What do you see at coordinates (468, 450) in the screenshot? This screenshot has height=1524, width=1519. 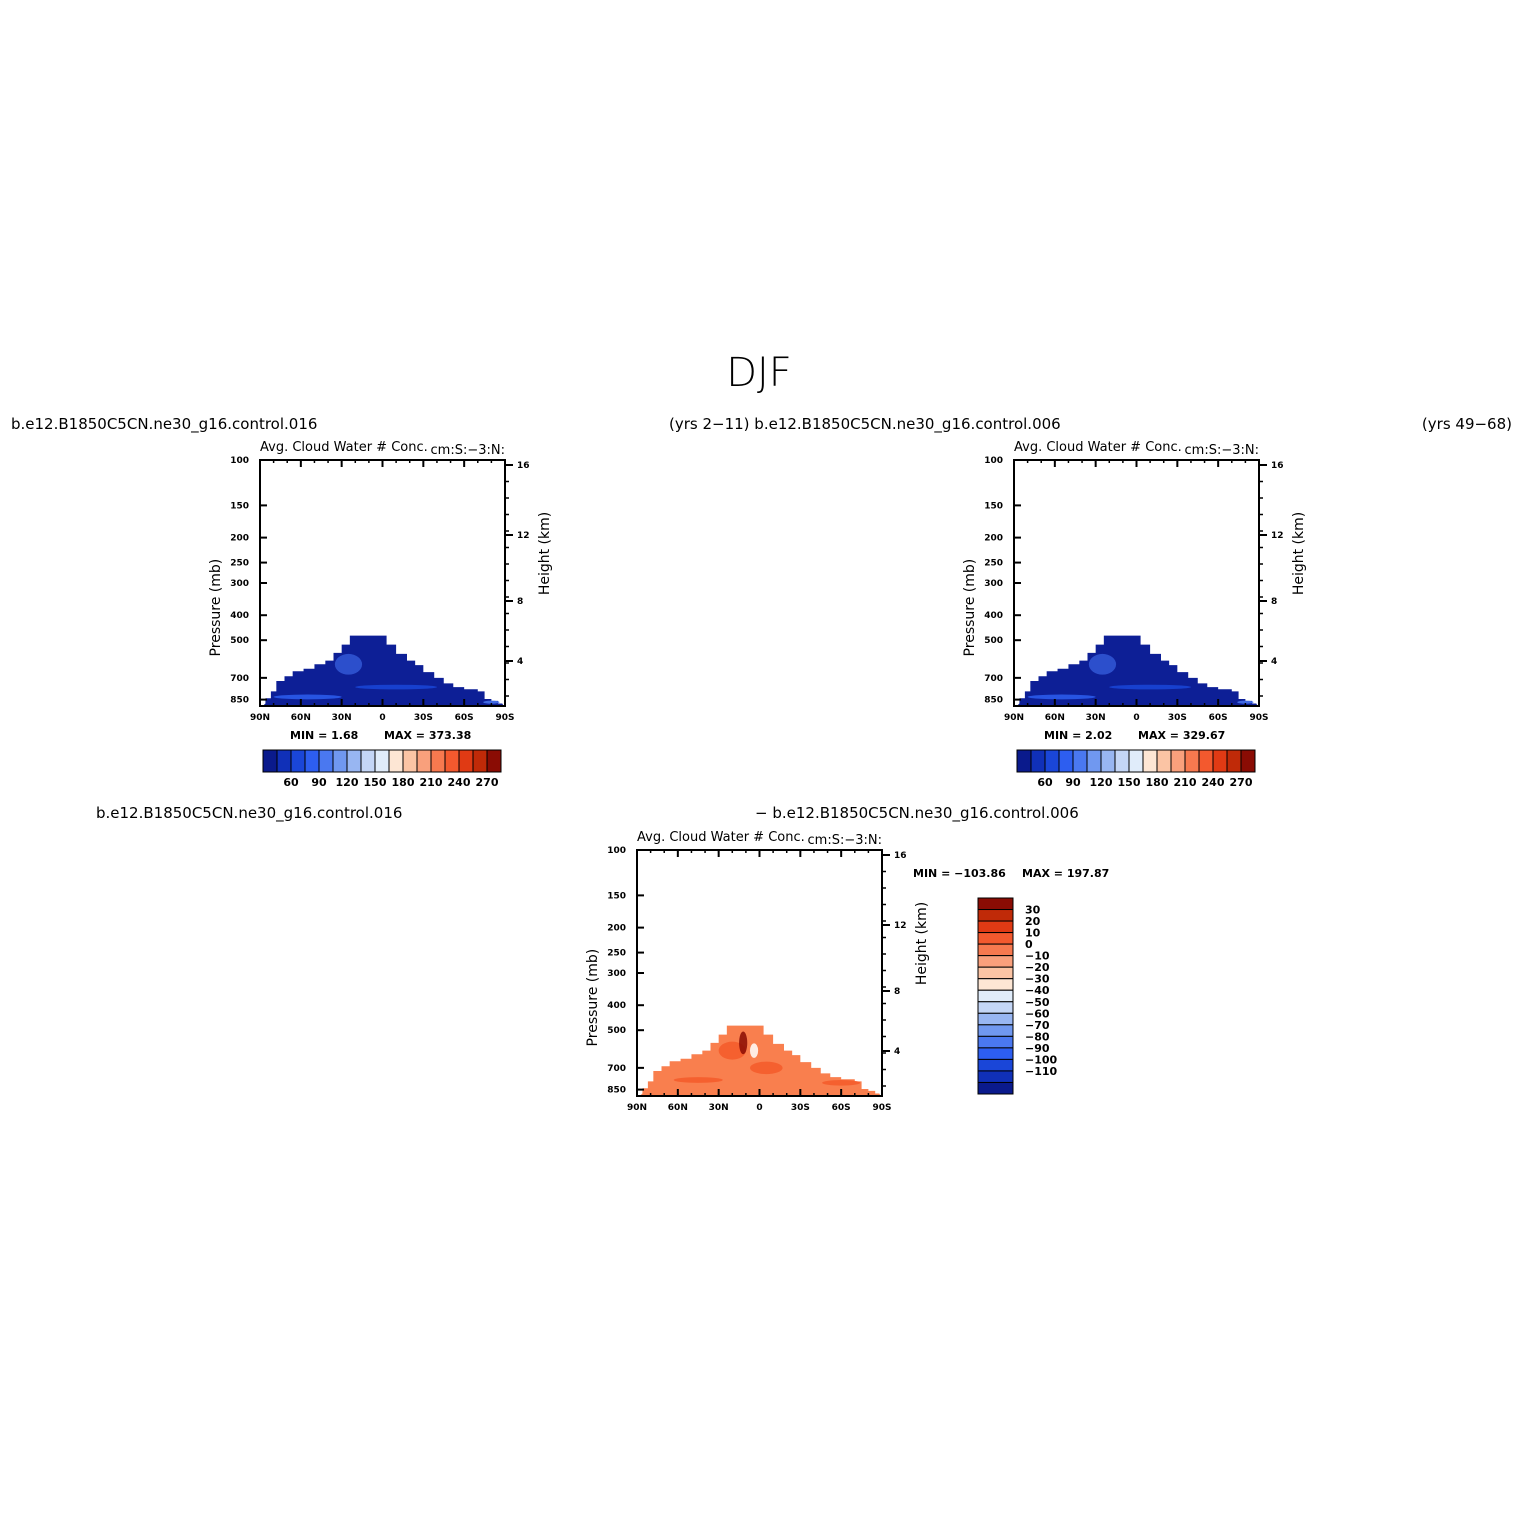 I see `panel-units: cm:S:−3:N:` at bounding box center [468, 450].